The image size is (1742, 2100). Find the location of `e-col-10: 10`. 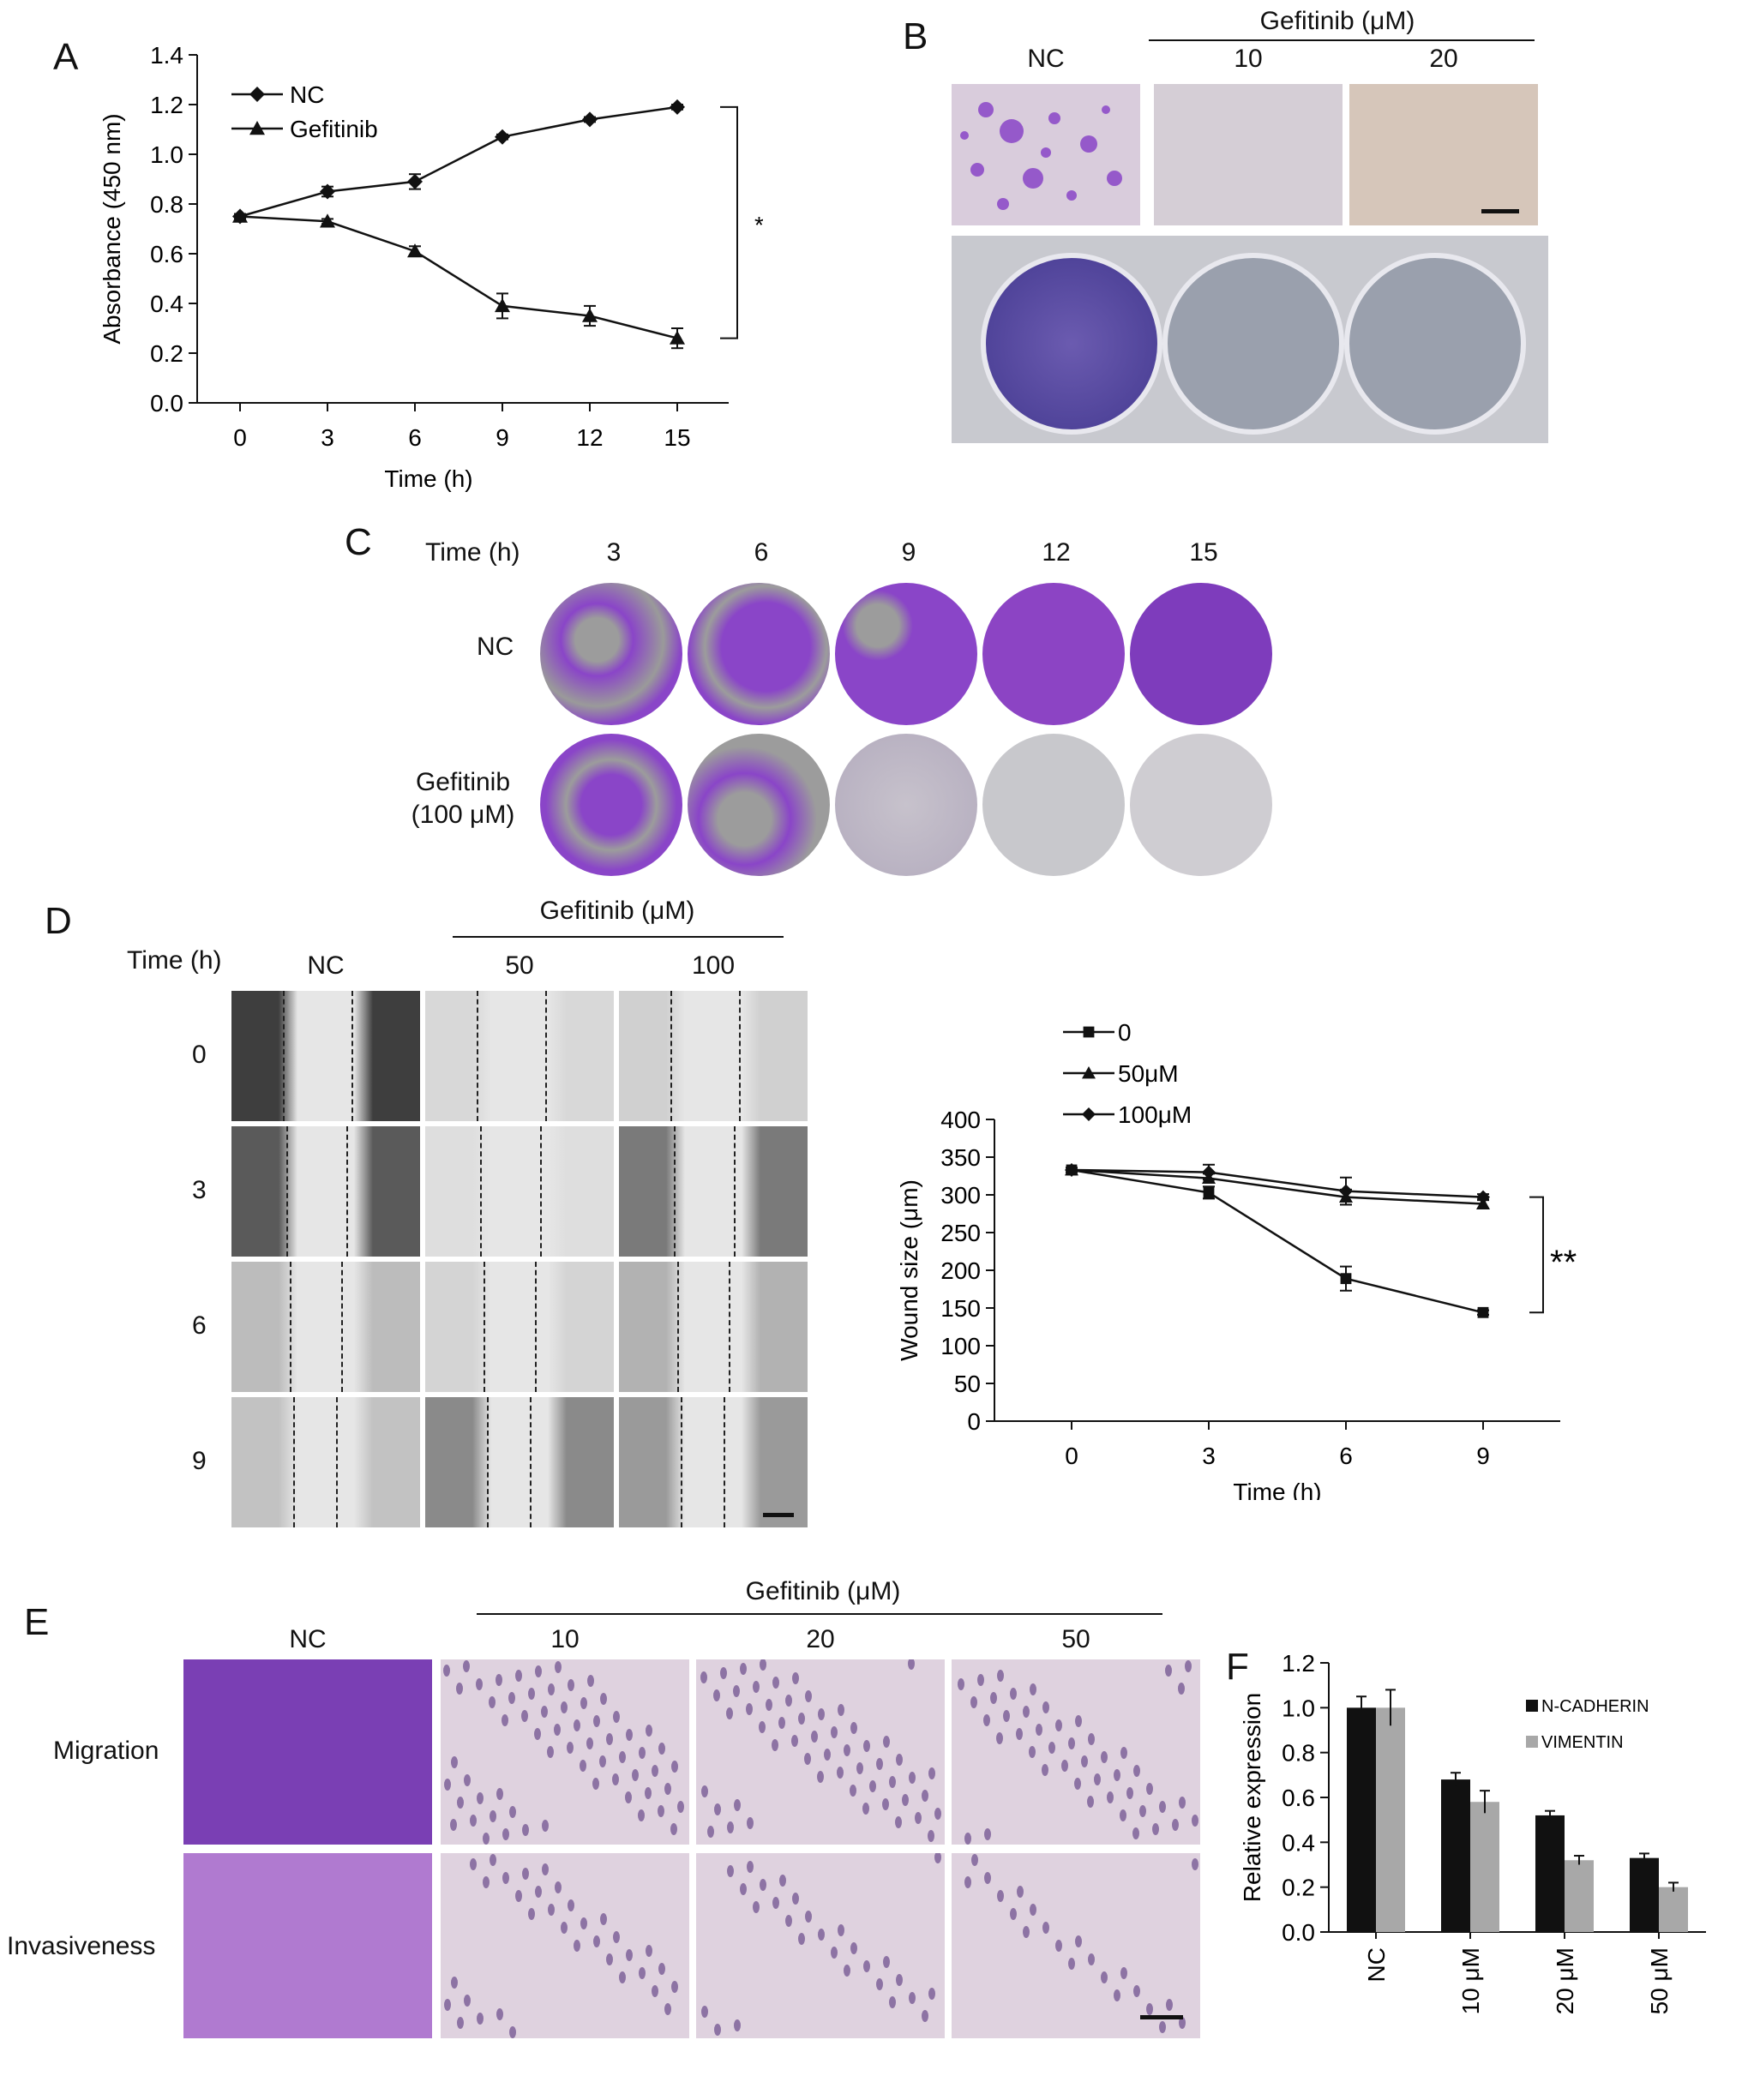

e-col-10: 10 is located at coordinates (565, 1639).